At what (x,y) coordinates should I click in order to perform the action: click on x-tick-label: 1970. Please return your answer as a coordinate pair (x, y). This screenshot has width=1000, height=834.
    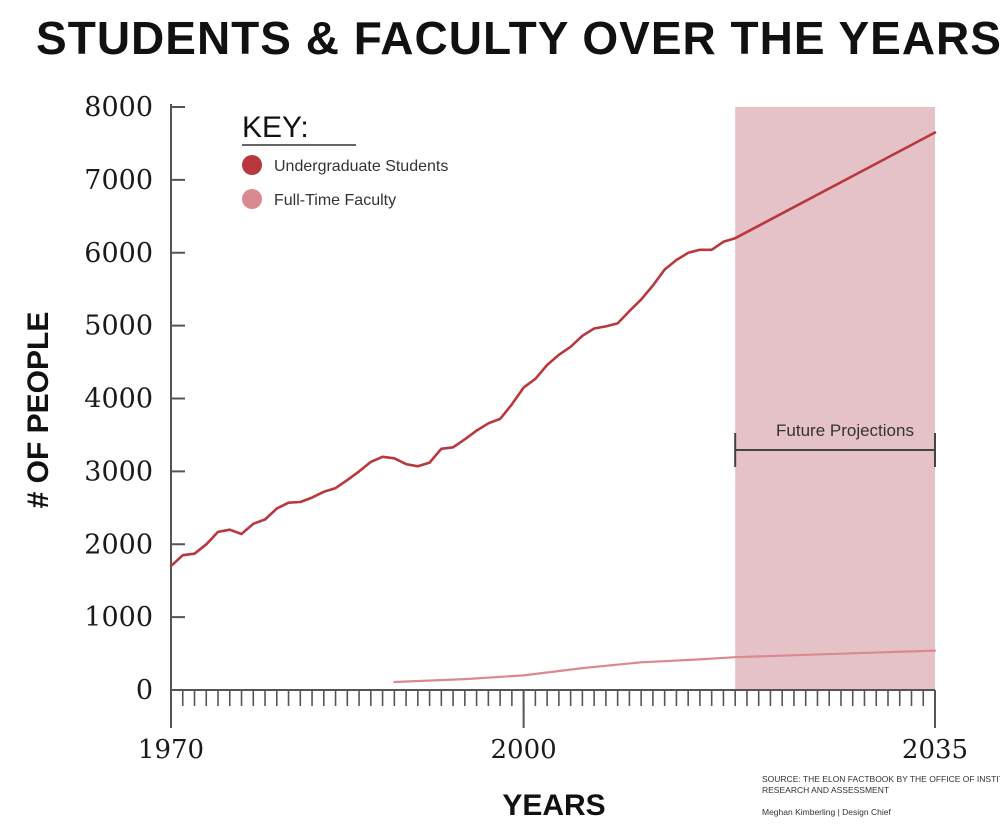
    Looking at the image, I should click on (171, 750).